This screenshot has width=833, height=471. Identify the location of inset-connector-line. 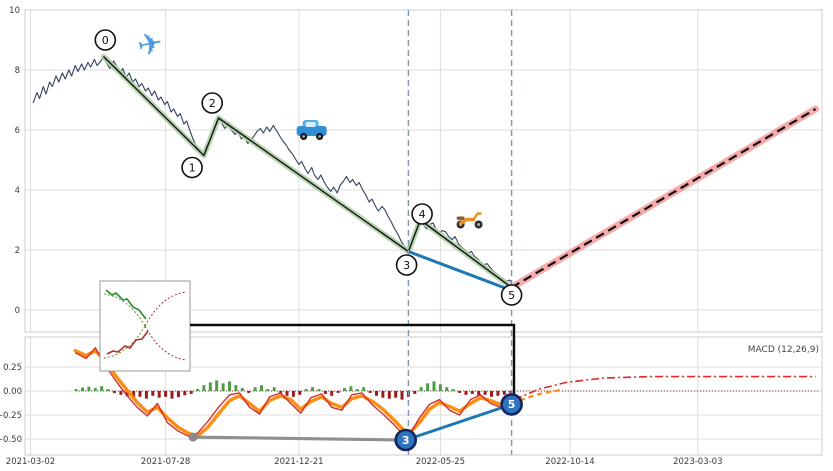
(353, 360).